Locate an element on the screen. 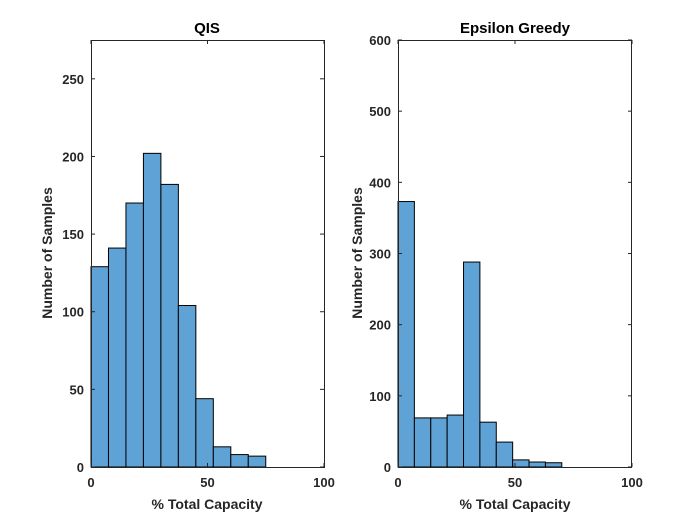  chart-qis-xtick-label-100: 100 is located at coordinates (324, 482).